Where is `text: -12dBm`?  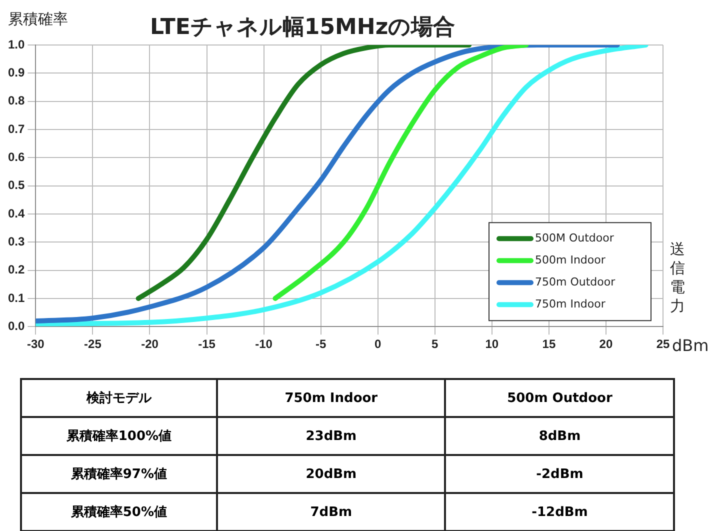 text: -12dBm is located at coordinates (559, 512).